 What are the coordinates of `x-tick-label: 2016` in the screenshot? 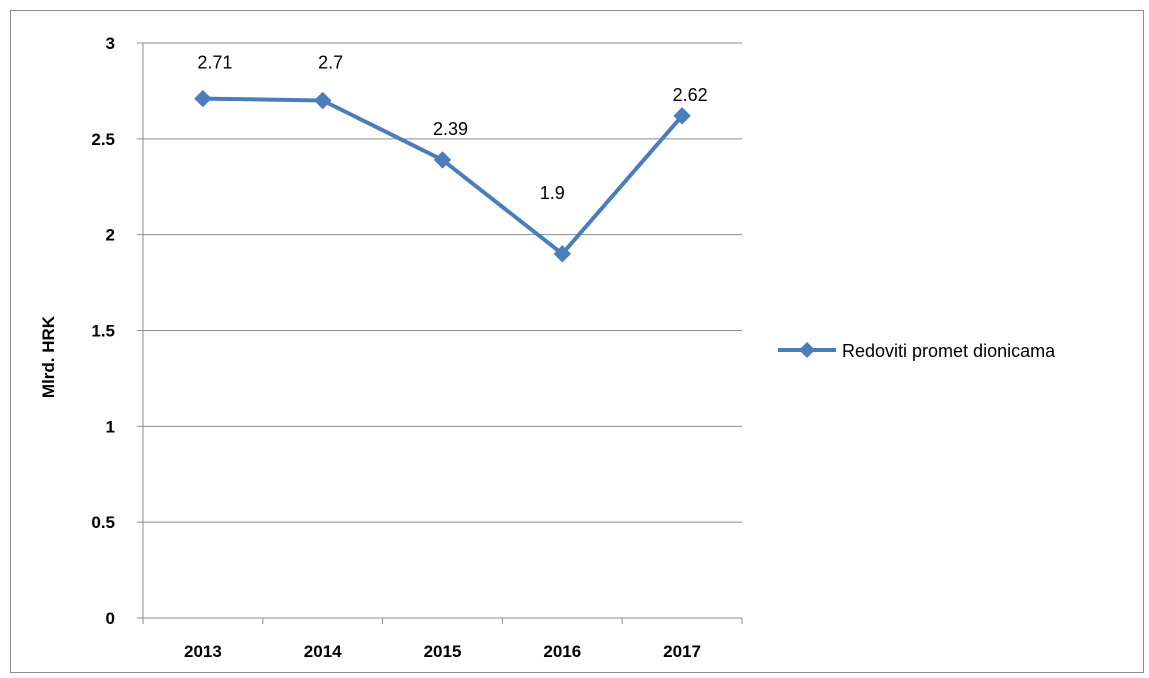 It's located at (562, 651).